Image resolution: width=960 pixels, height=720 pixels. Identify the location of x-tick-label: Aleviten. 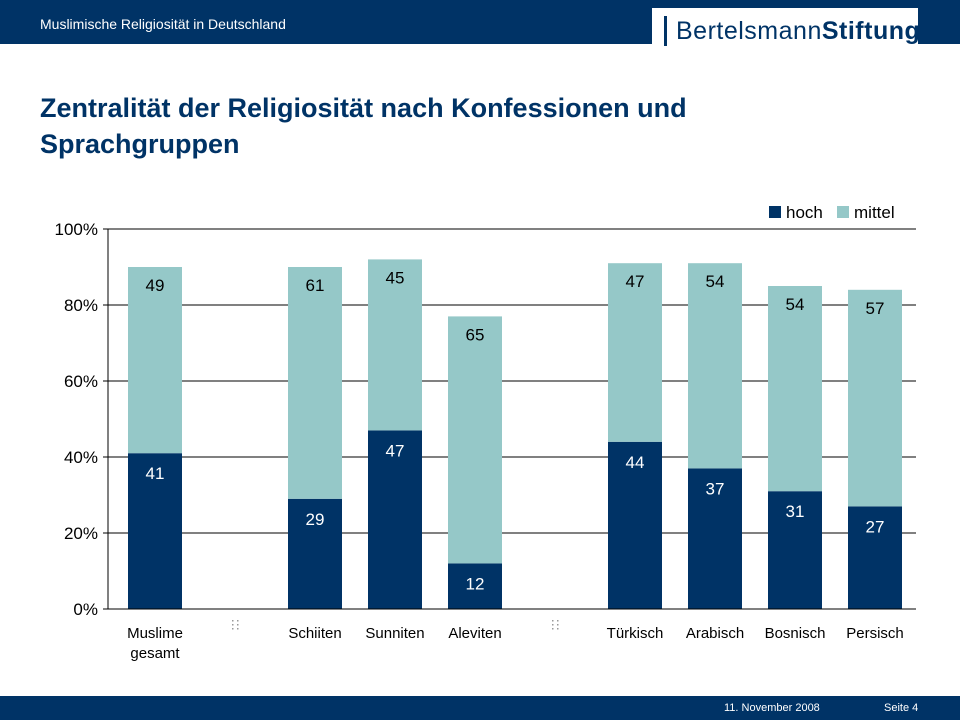
(474, 633).